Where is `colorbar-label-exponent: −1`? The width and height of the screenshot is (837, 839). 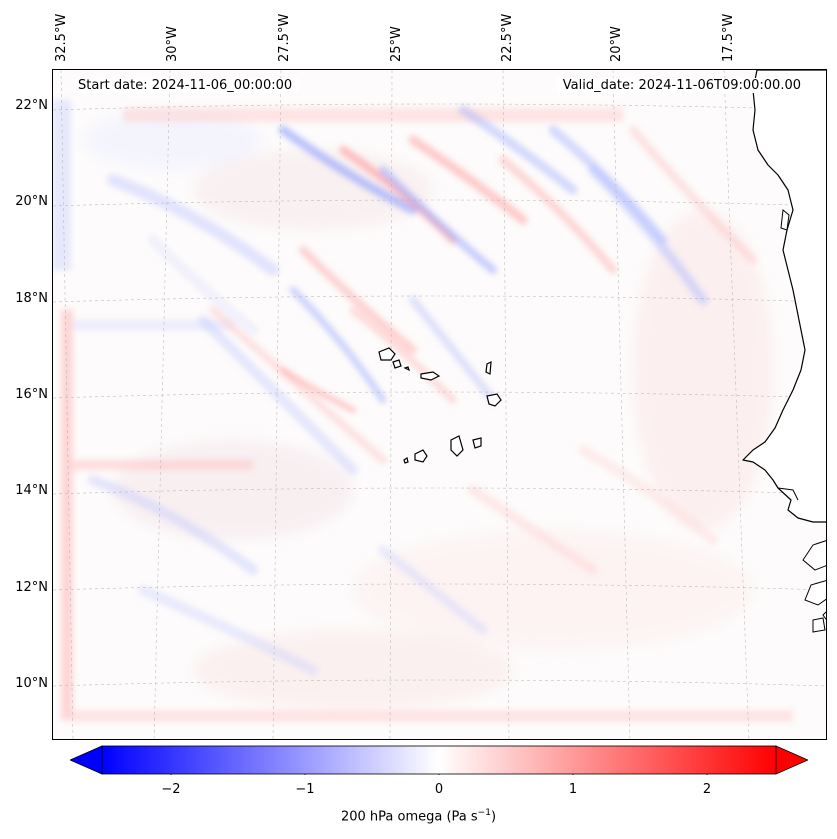 colorbar-label-exponent: −1 is located at coordinates (484, 813).